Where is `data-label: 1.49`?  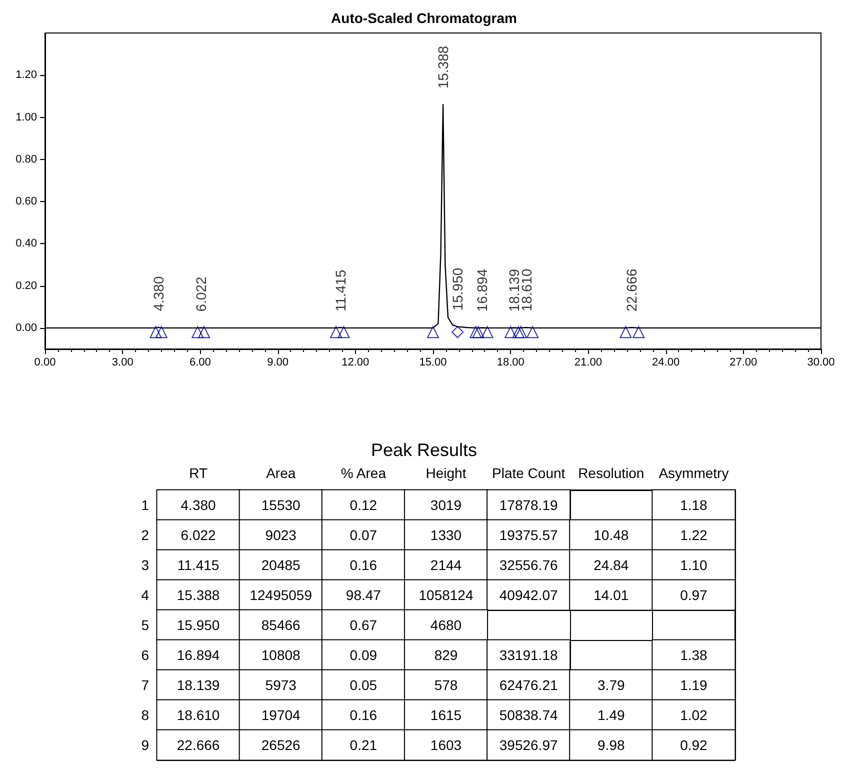
data-label: 1.49 is located at coordinates (611, 715).